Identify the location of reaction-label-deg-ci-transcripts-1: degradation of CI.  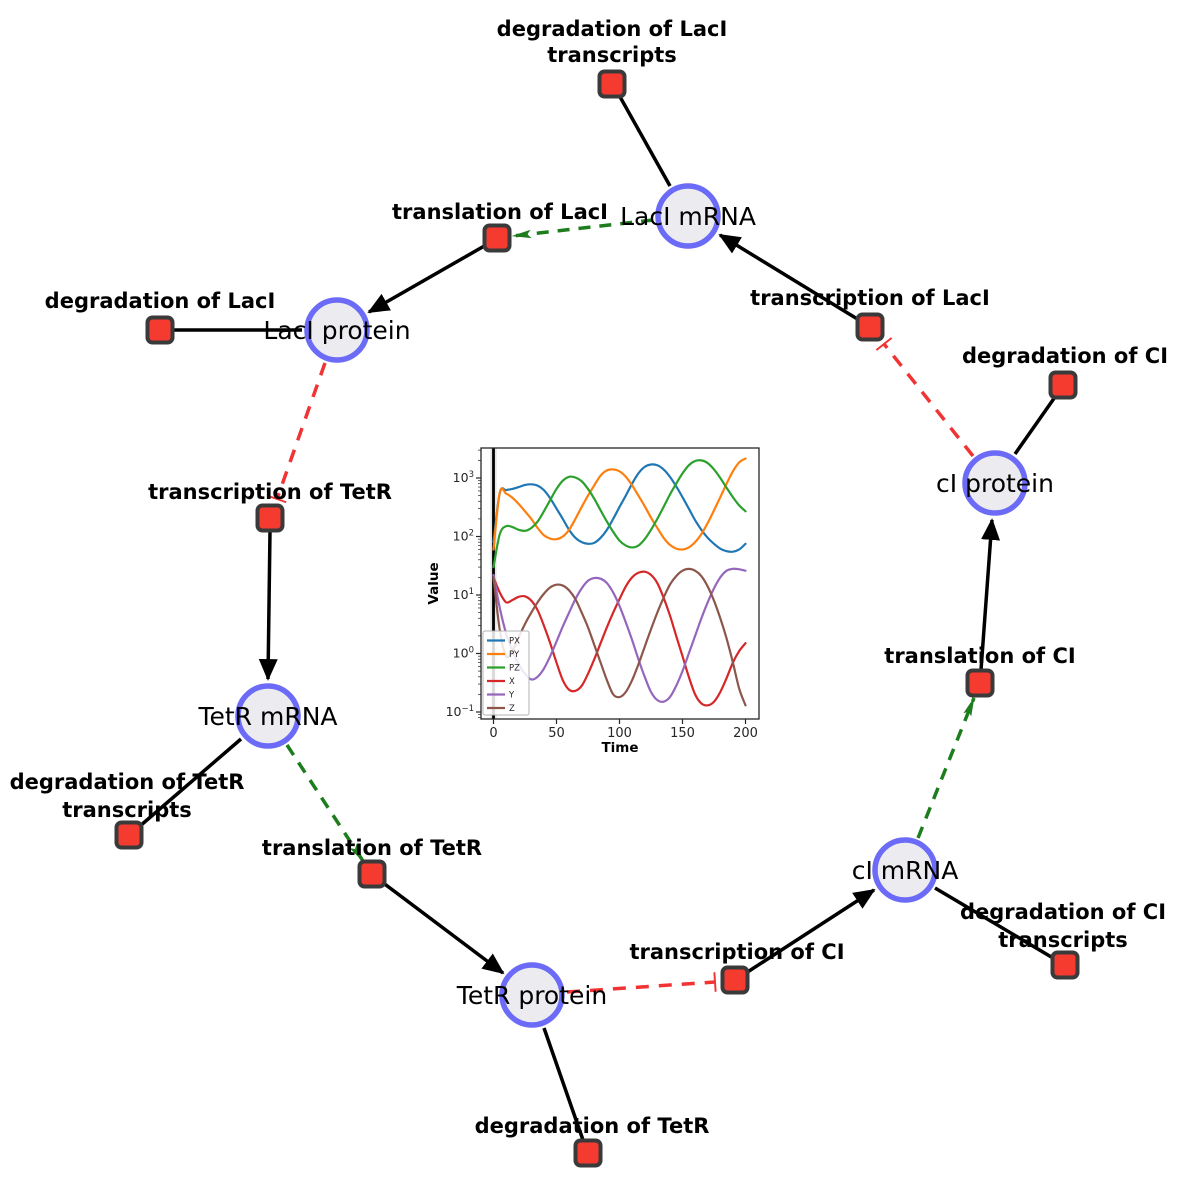
(1063, 912).